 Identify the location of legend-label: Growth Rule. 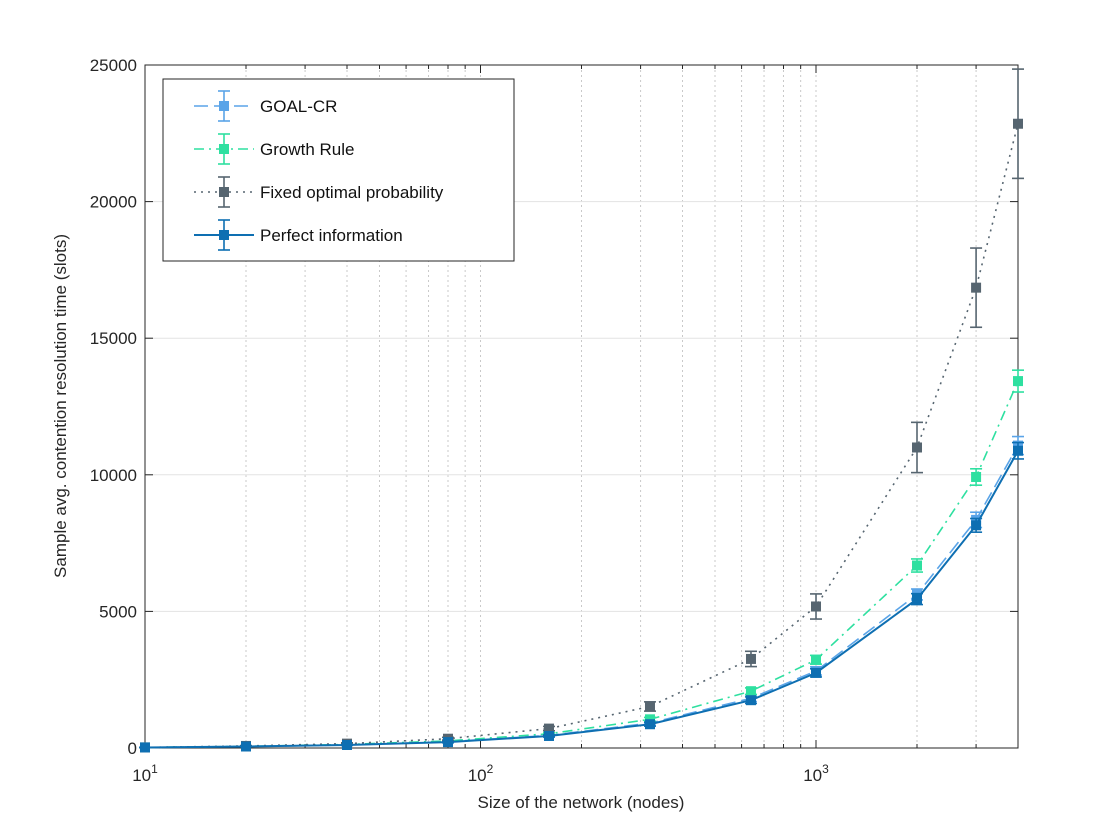
(307, 149).